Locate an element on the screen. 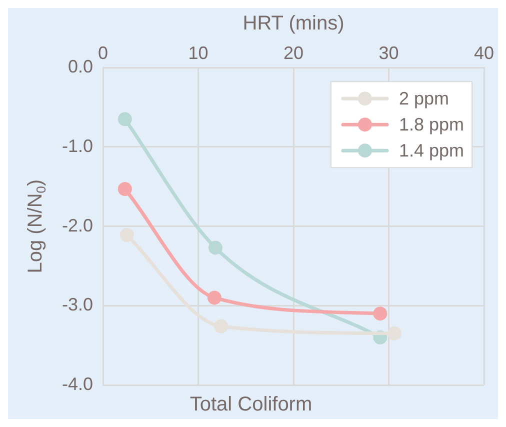 Image resolution: width=506 pixels, height=427 pixels. y-tick-label: -3.0 is located at coordinates (78, 304).